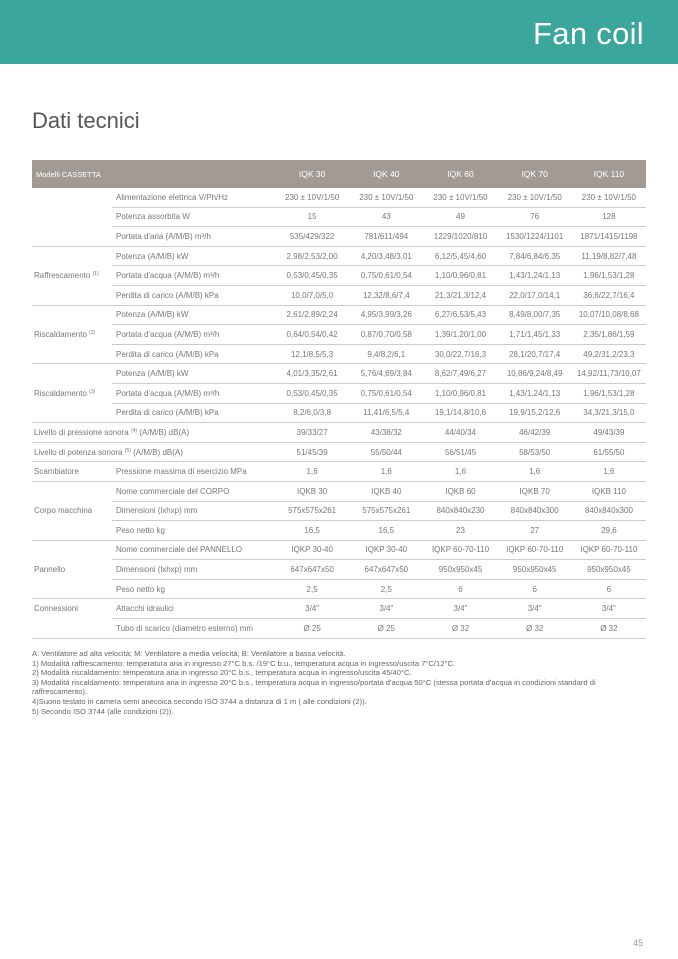 This screenshot has width=678, height=959. What do you see at coordinates (194, 236) in the screenshot?
I see `row-label: Portata d'aria (A/M/B) m³/h` at bounding box center [194, 236].